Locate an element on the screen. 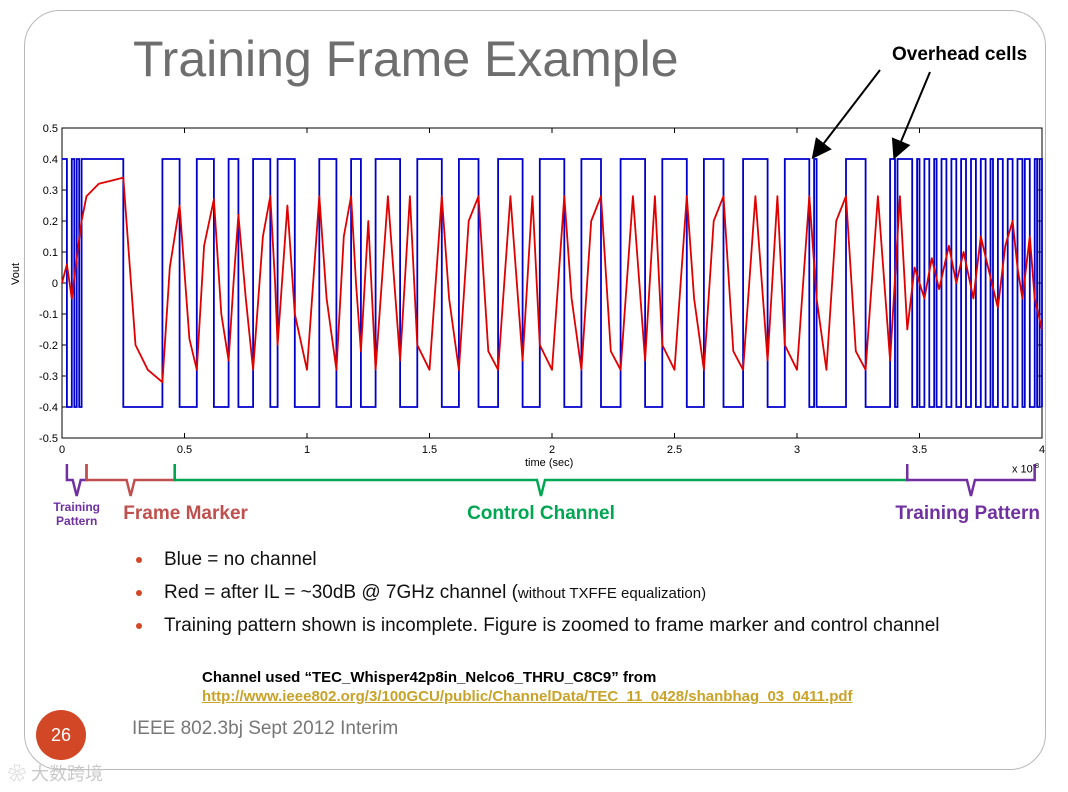  x-scale-exponent: -8 is located at coordinates (1036, 466).